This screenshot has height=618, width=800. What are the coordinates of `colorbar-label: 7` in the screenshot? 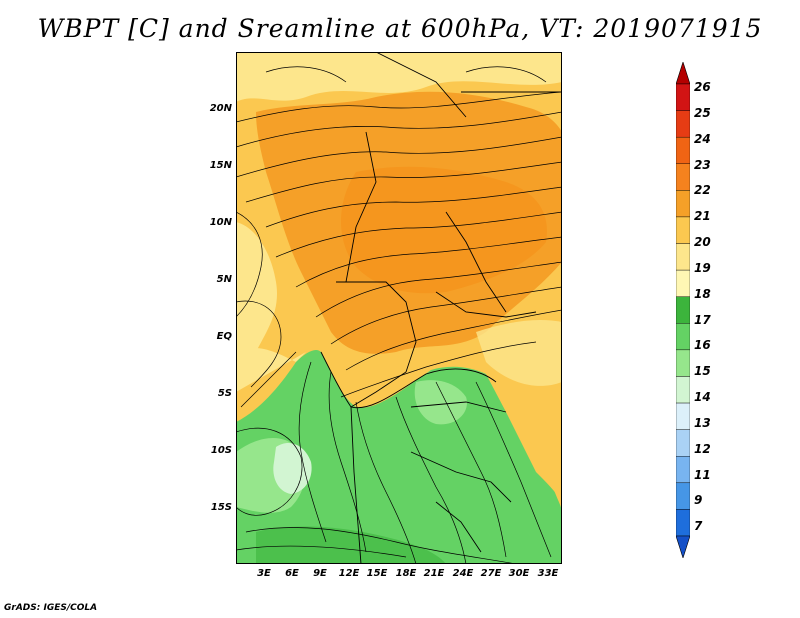 It's located at (698, 526).